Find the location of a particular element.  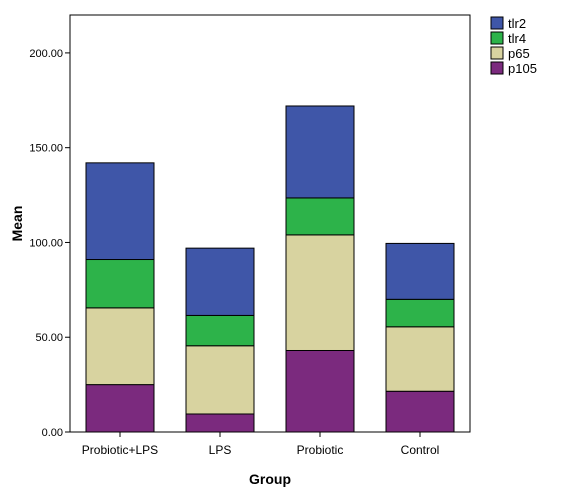

legend-swatch-tlr2 is located at coordinates (497, 23).